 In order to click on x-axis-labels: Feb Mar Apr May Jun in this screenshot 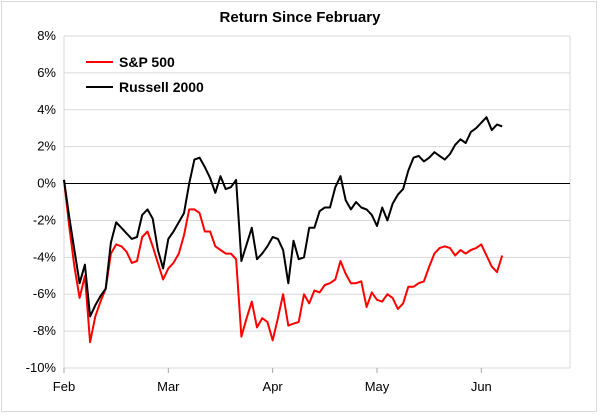, I will do `click(272, 386)`.